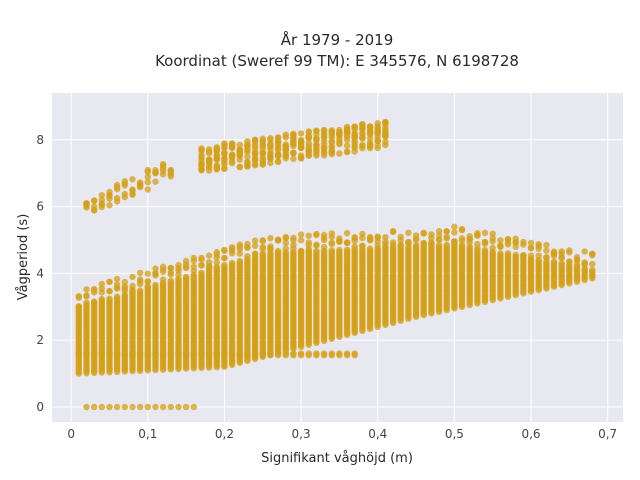 Image resolution: width=640 pixels, height=480 pixels. What do you see at coordinates (377, 434) in the screenshot?
I see `x-tick-label: 0,4` at bounding box center [377, 434].